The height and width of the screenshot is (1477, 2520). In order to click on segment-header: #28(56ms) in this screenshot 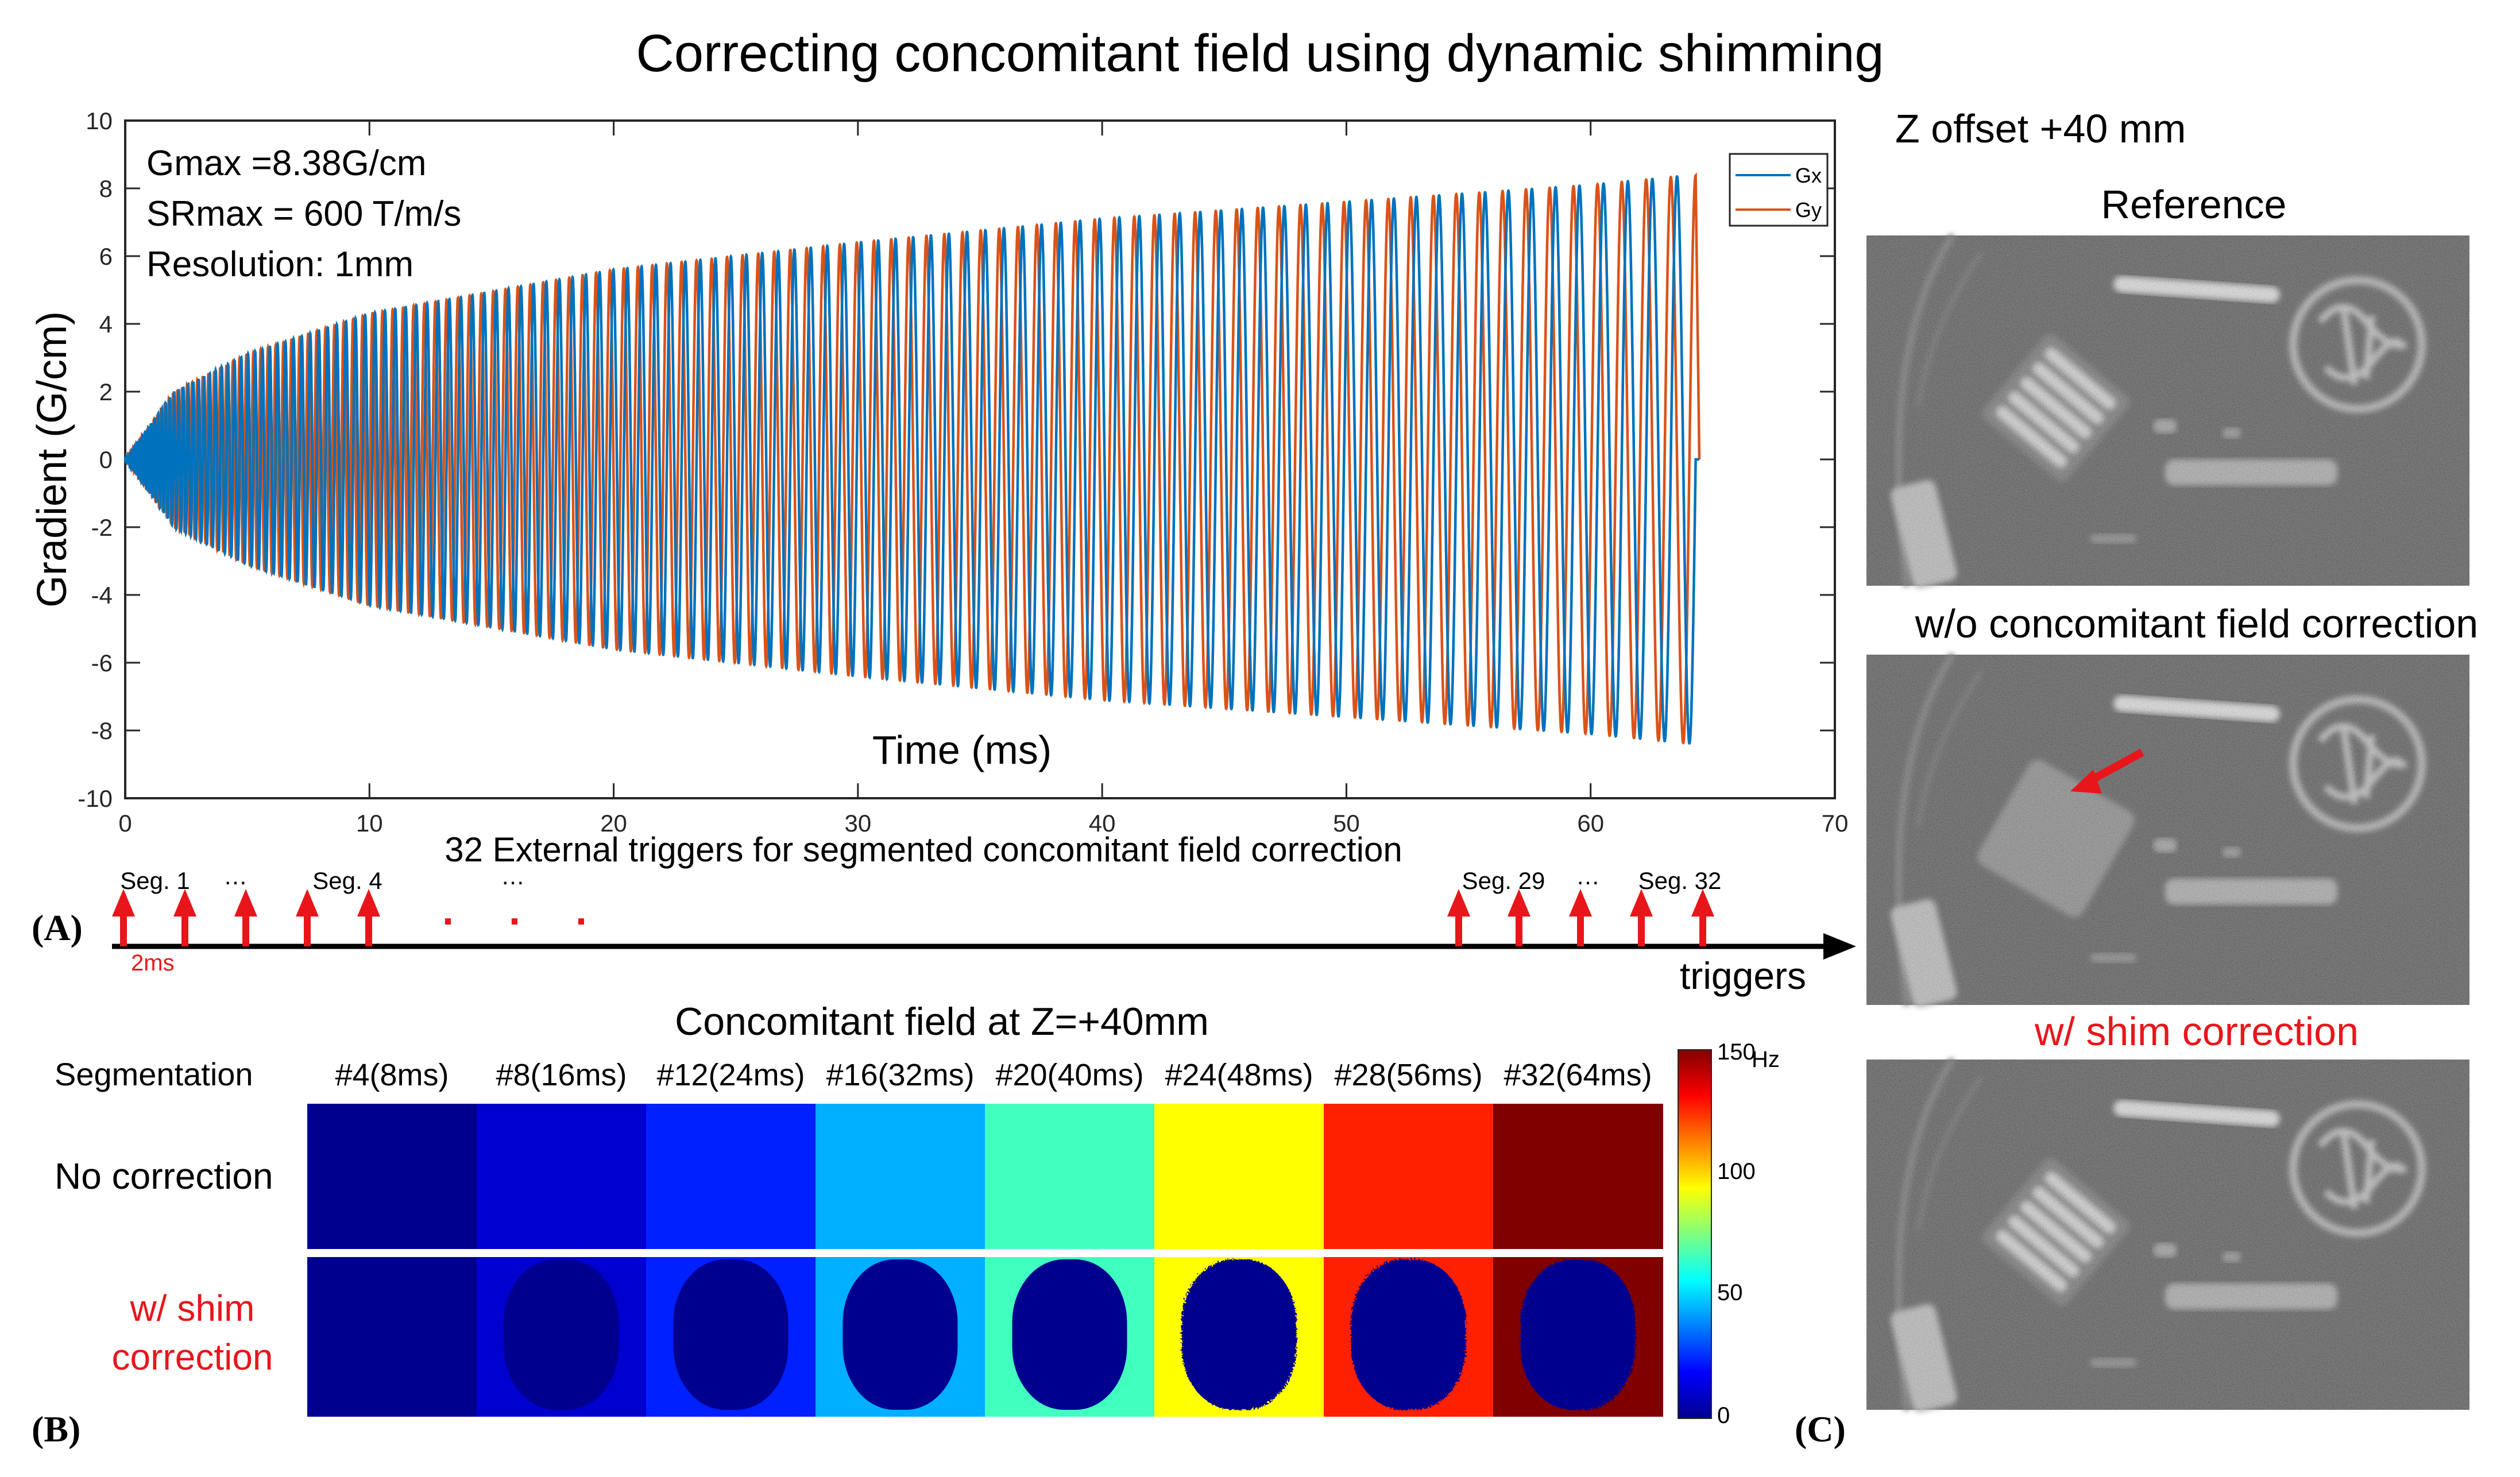, I will do `click(1408, 1075)`.